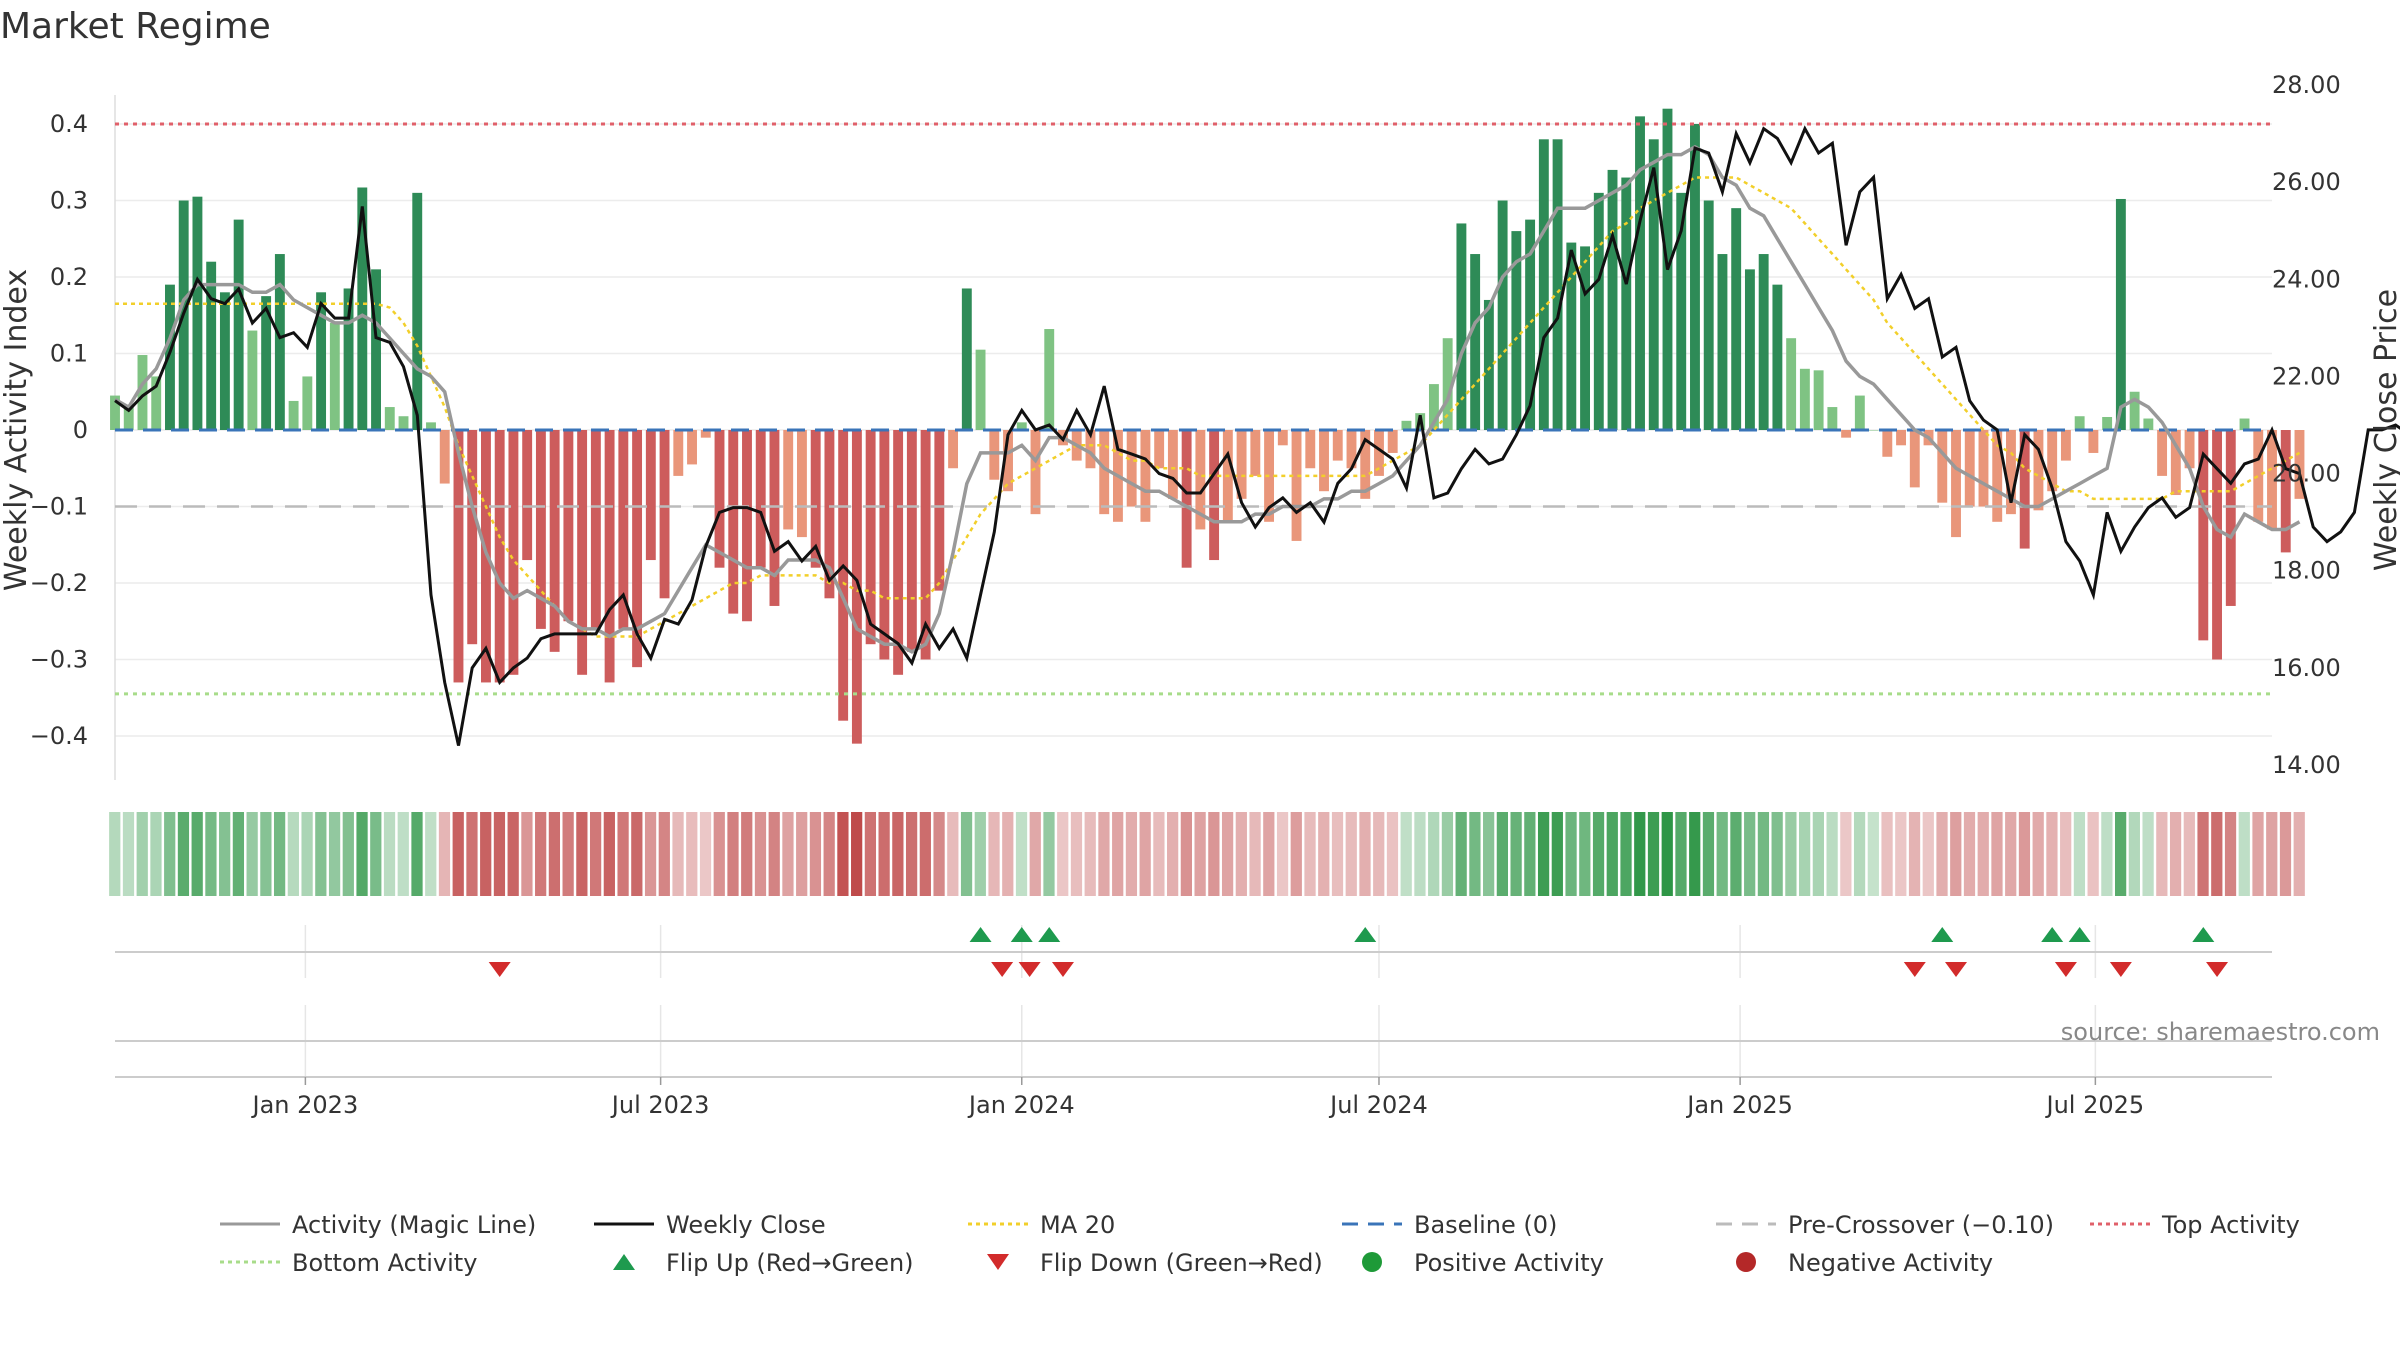 Image resolution: width=2400 pixels, height=1350 pixels. What do you see at coordinates (1956, 969) in the screenshot?
I see `flip-down-marker` at bounding box center [1956, 969].